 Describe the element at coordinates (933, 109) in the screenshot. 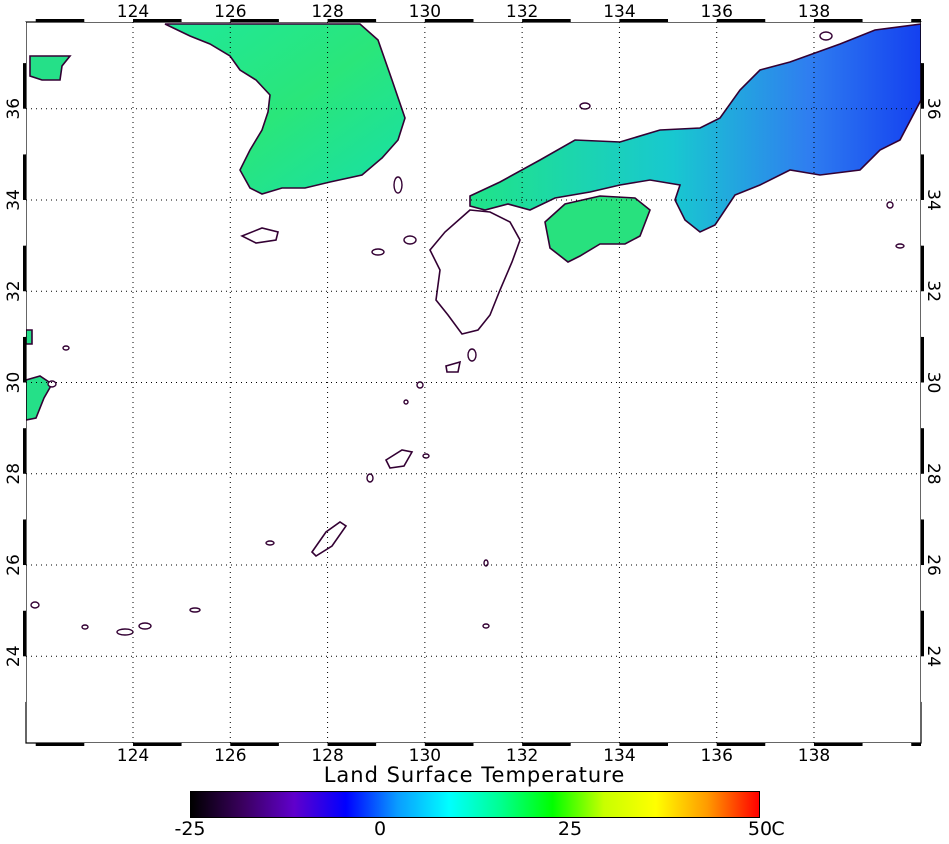

I see `latitude-label-right: 36` at that location.